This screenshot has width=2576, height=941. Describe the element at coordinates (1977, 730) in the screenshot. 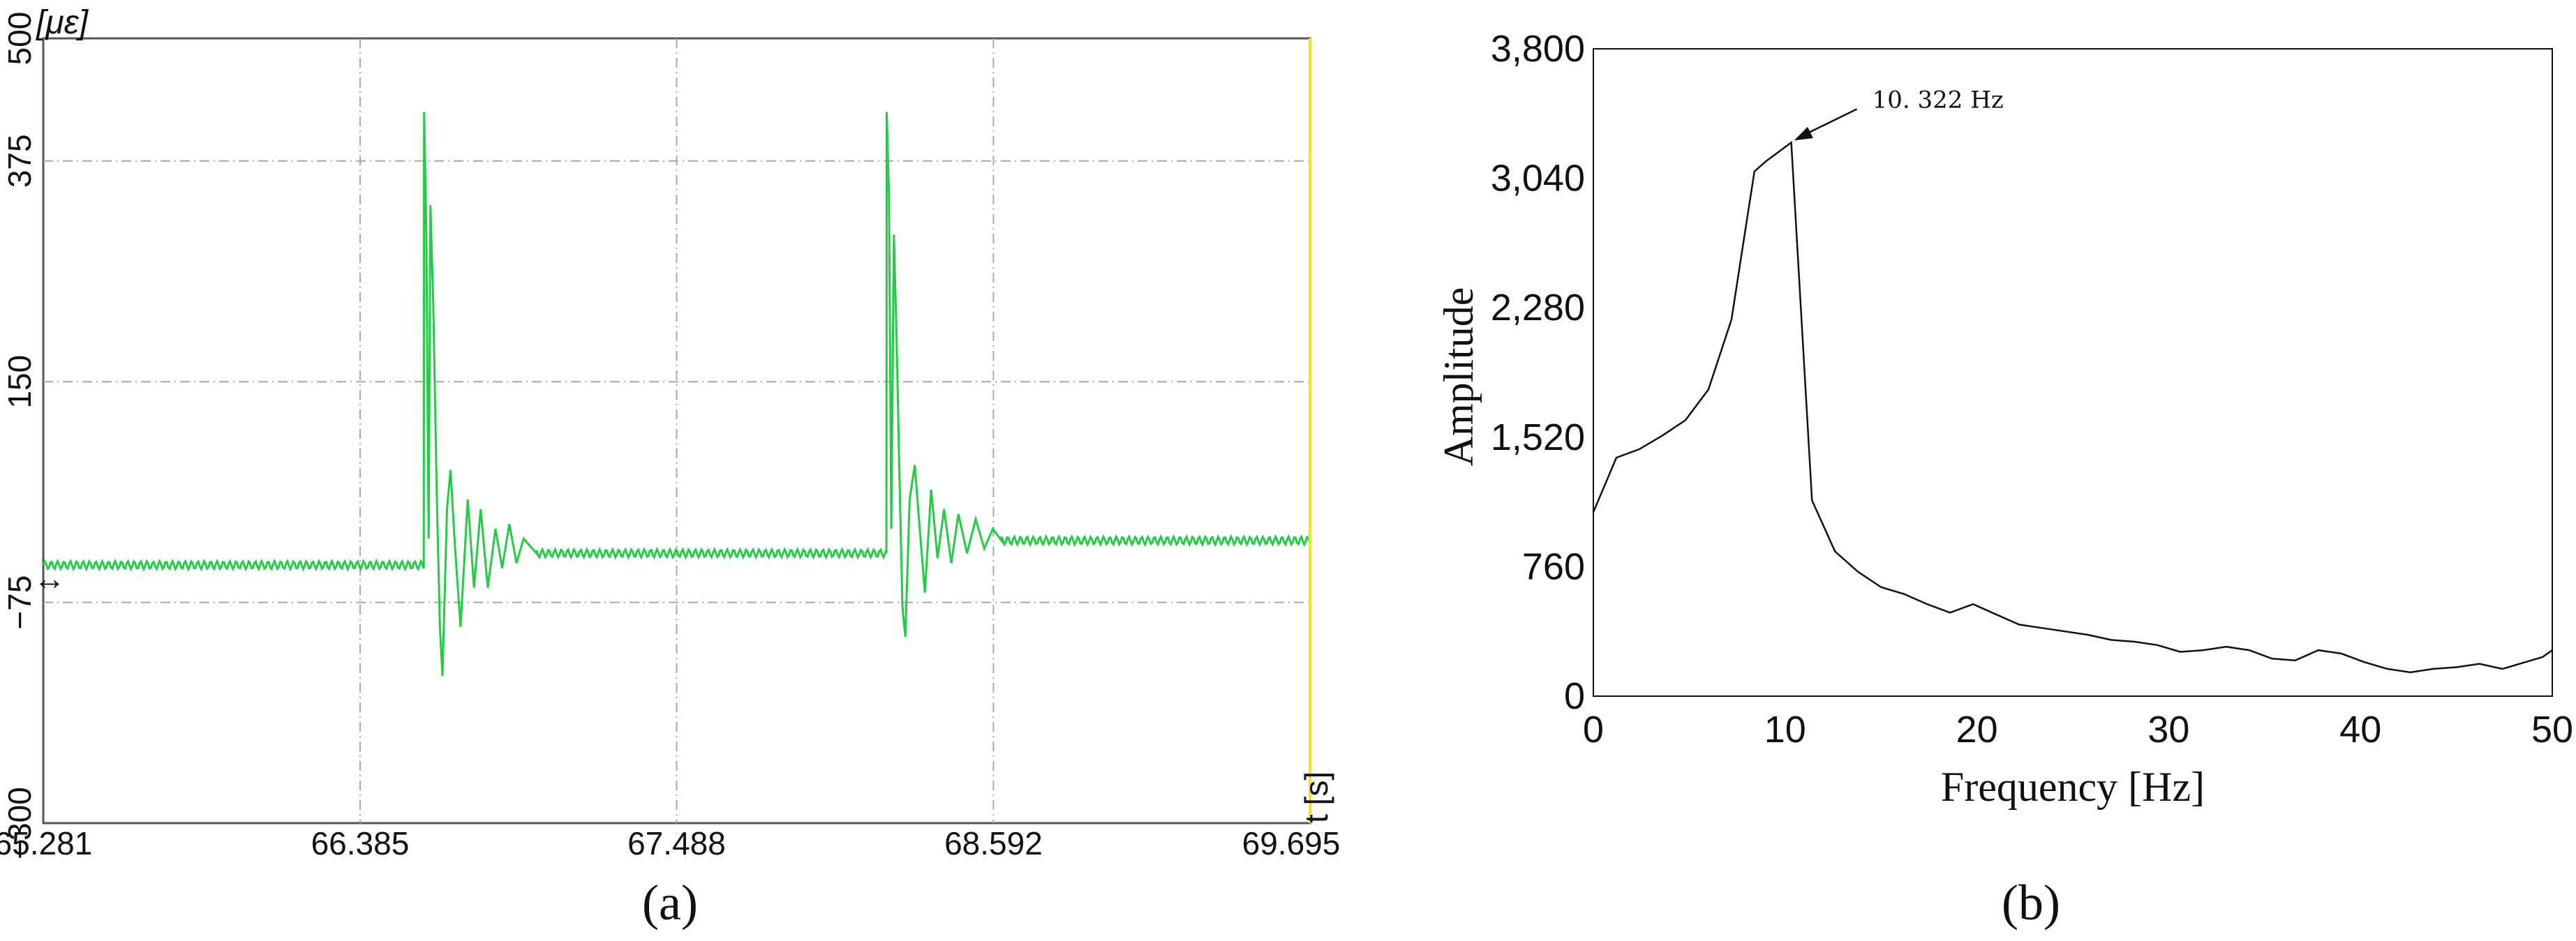

I see `x-tick-label: 20` at that location.